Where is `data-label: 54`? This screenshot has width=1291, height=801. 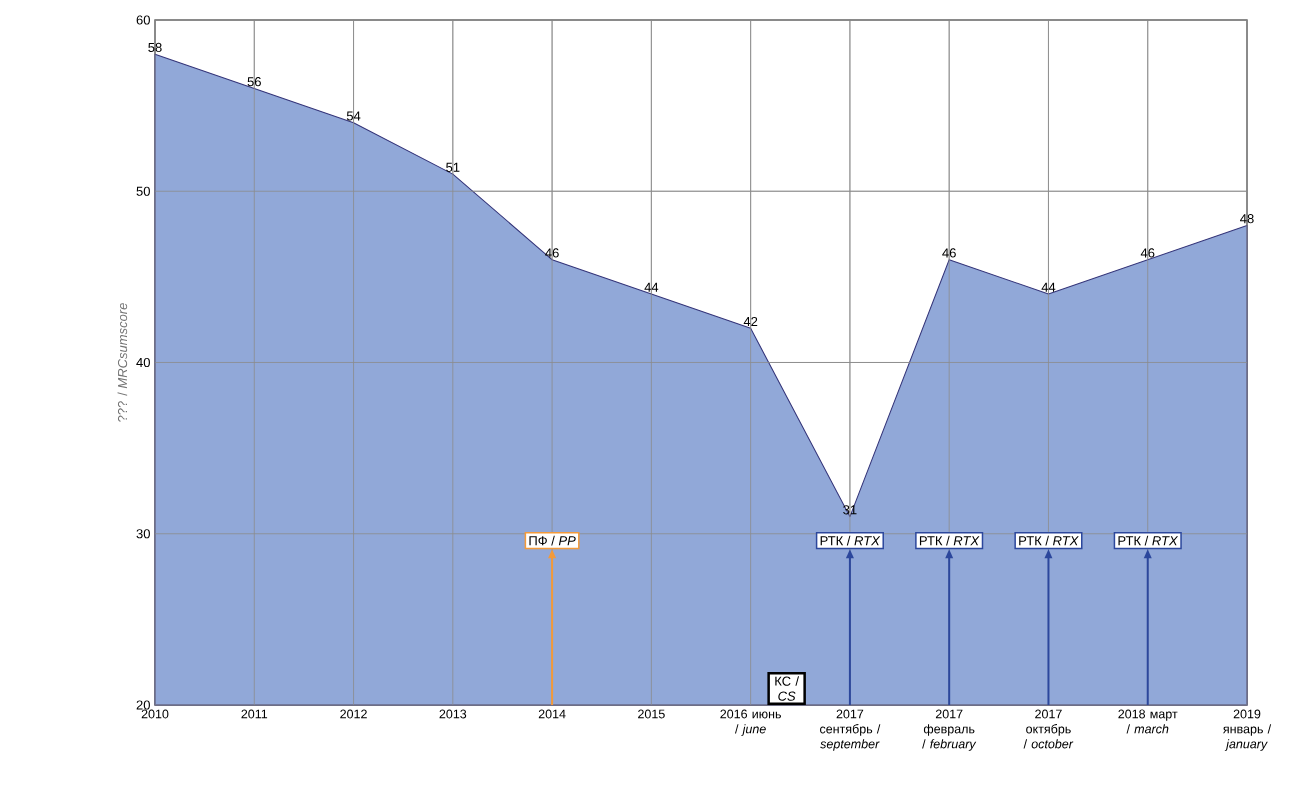
data-label: 54 is located at coordinates (353, 116).